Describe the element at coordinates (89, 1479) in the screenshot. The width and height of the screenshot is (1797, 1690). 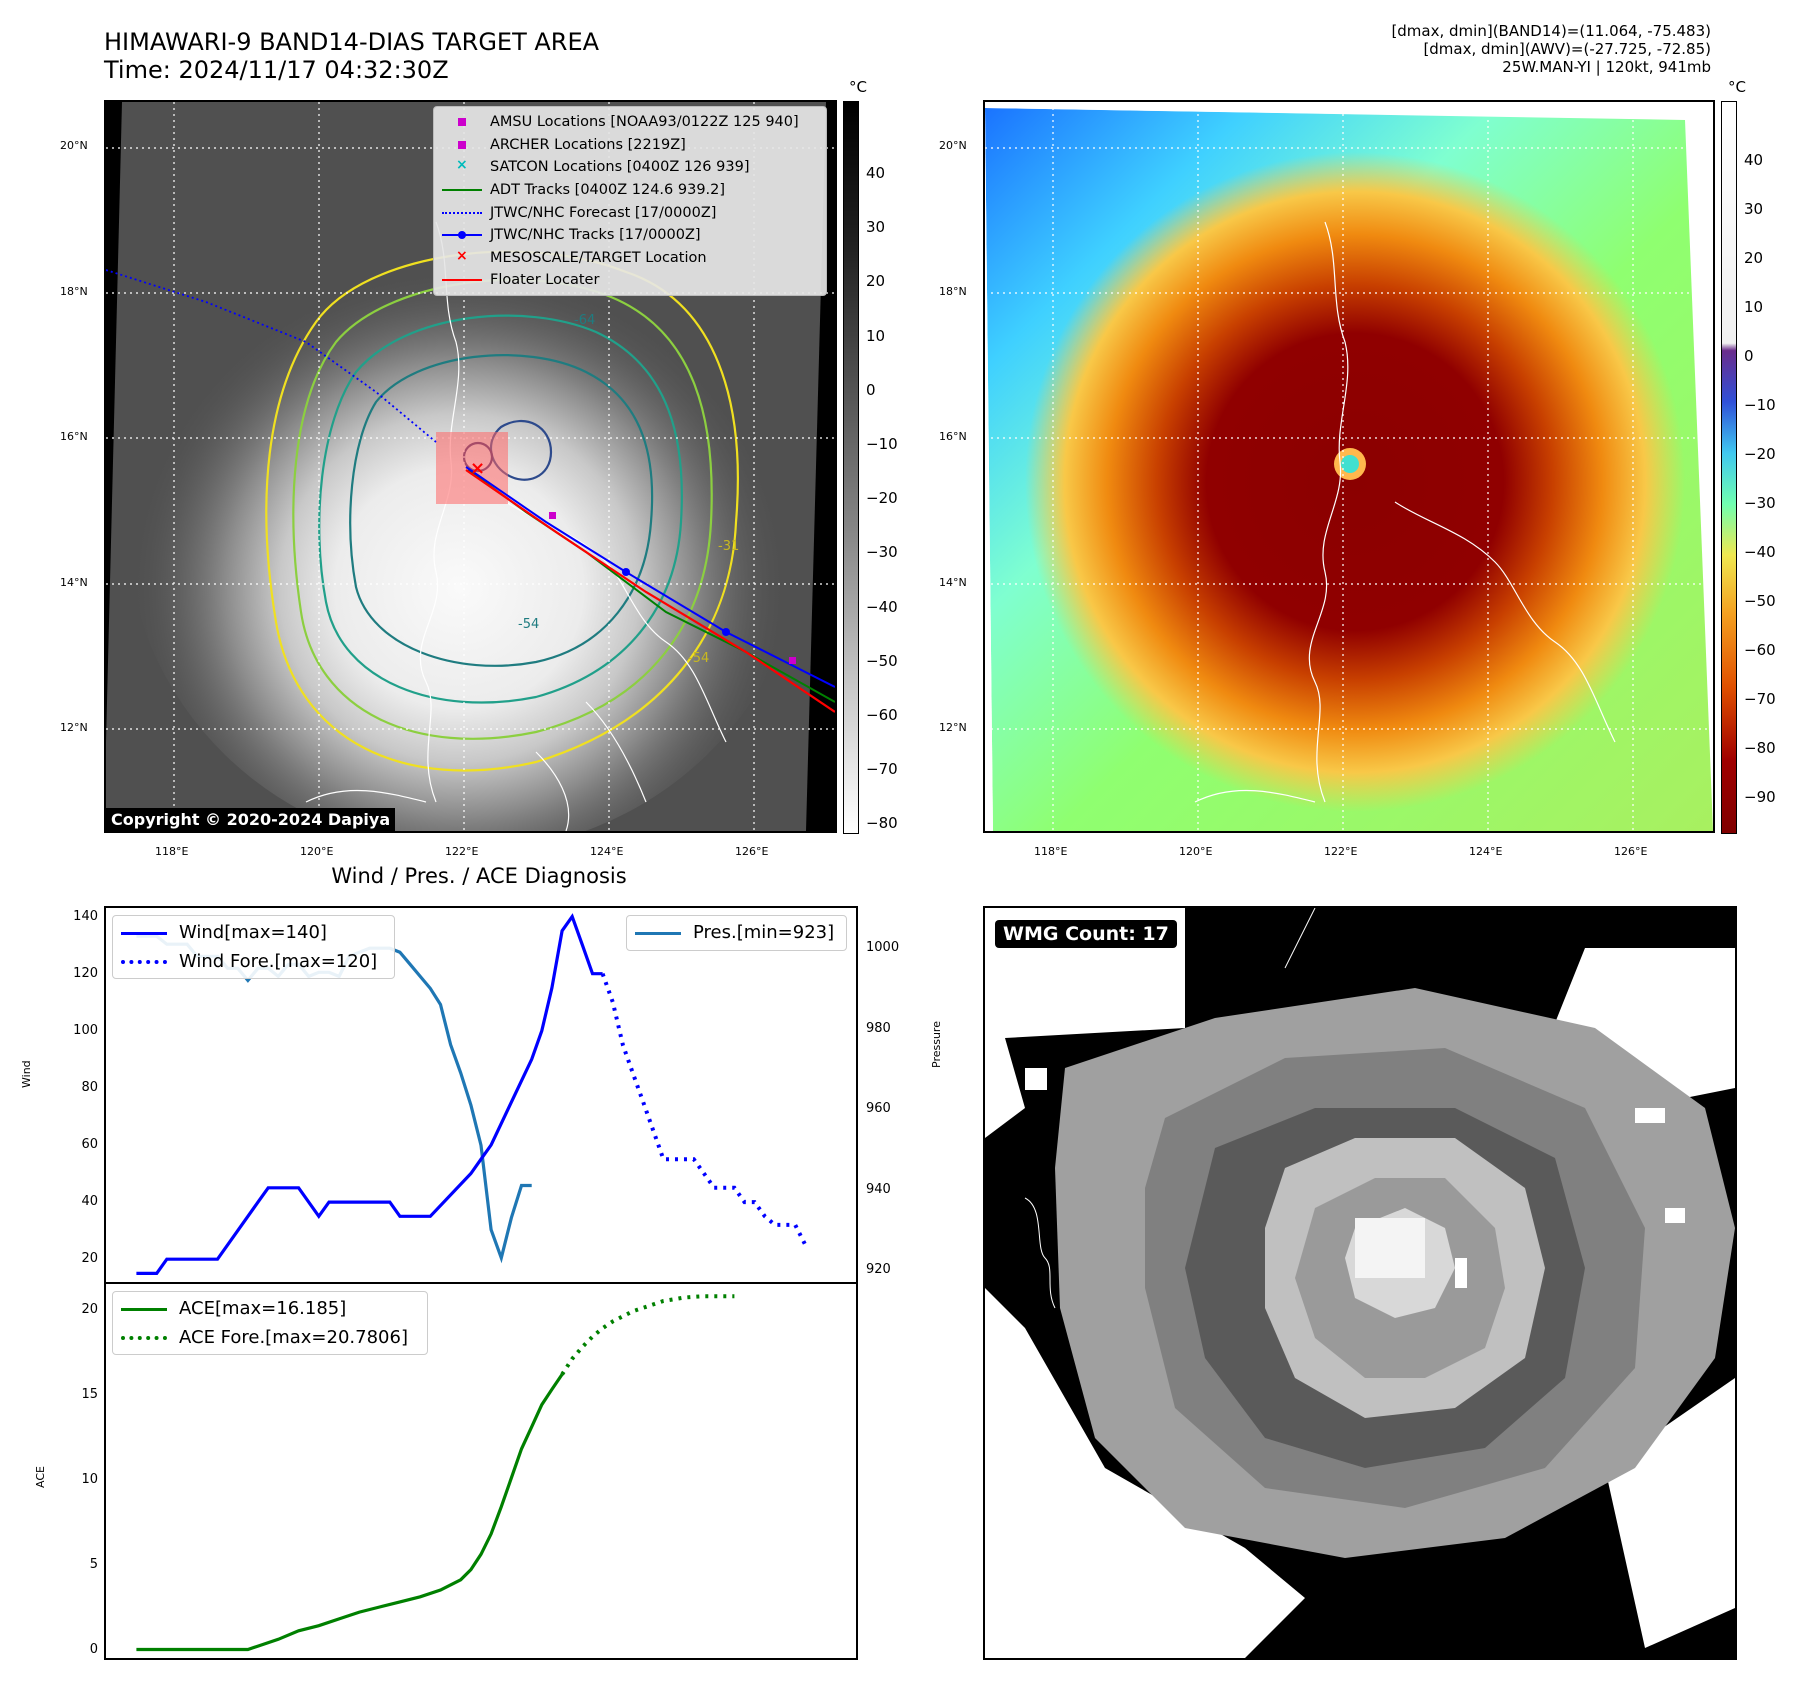
I see `axis-tick-label: 10` at that location.